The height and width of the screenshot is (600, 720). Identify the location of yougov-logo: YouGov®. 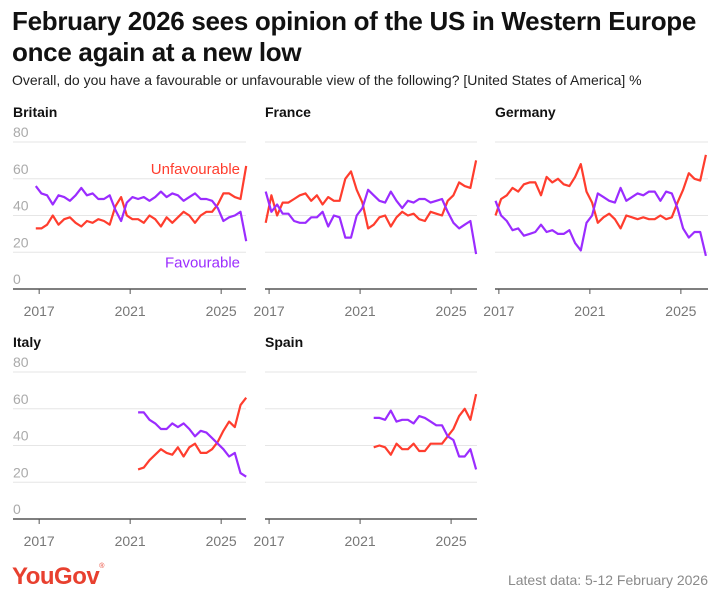
(58, 576).